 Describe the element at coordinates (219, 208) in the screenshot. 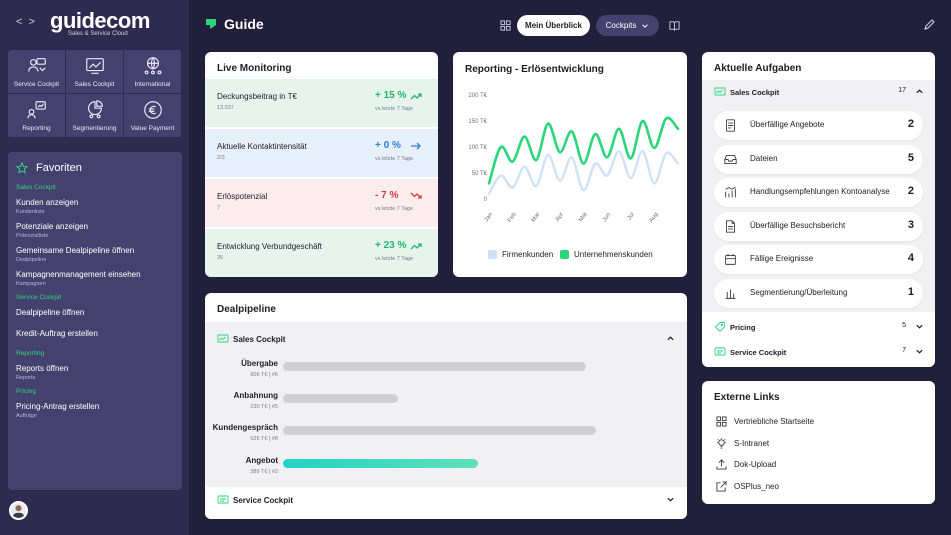

I see `metric-sub: 7` at that location.